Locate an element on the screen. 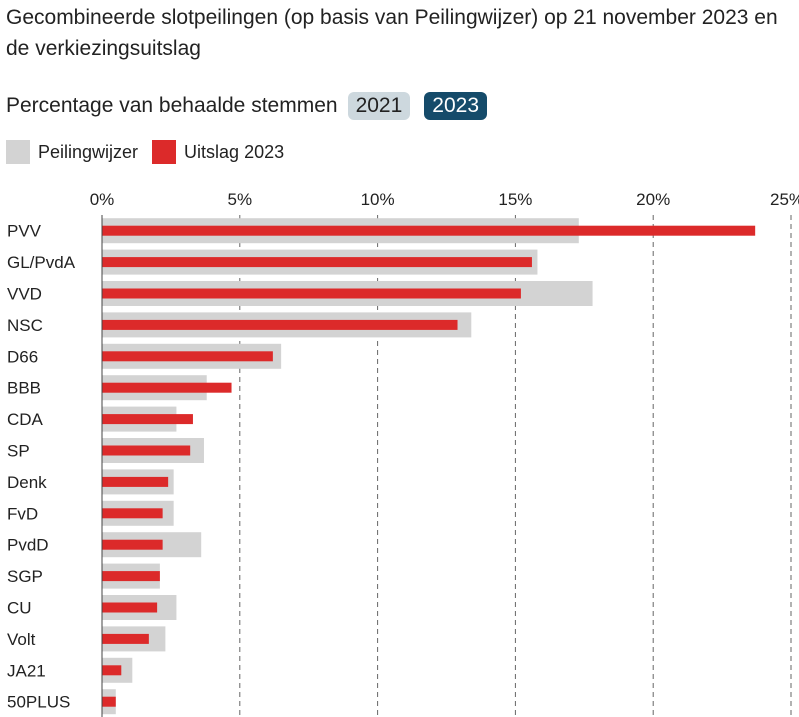 The image size is (799, 717). year-toggle-2021: 2021 is located at coordinates (379, 106).